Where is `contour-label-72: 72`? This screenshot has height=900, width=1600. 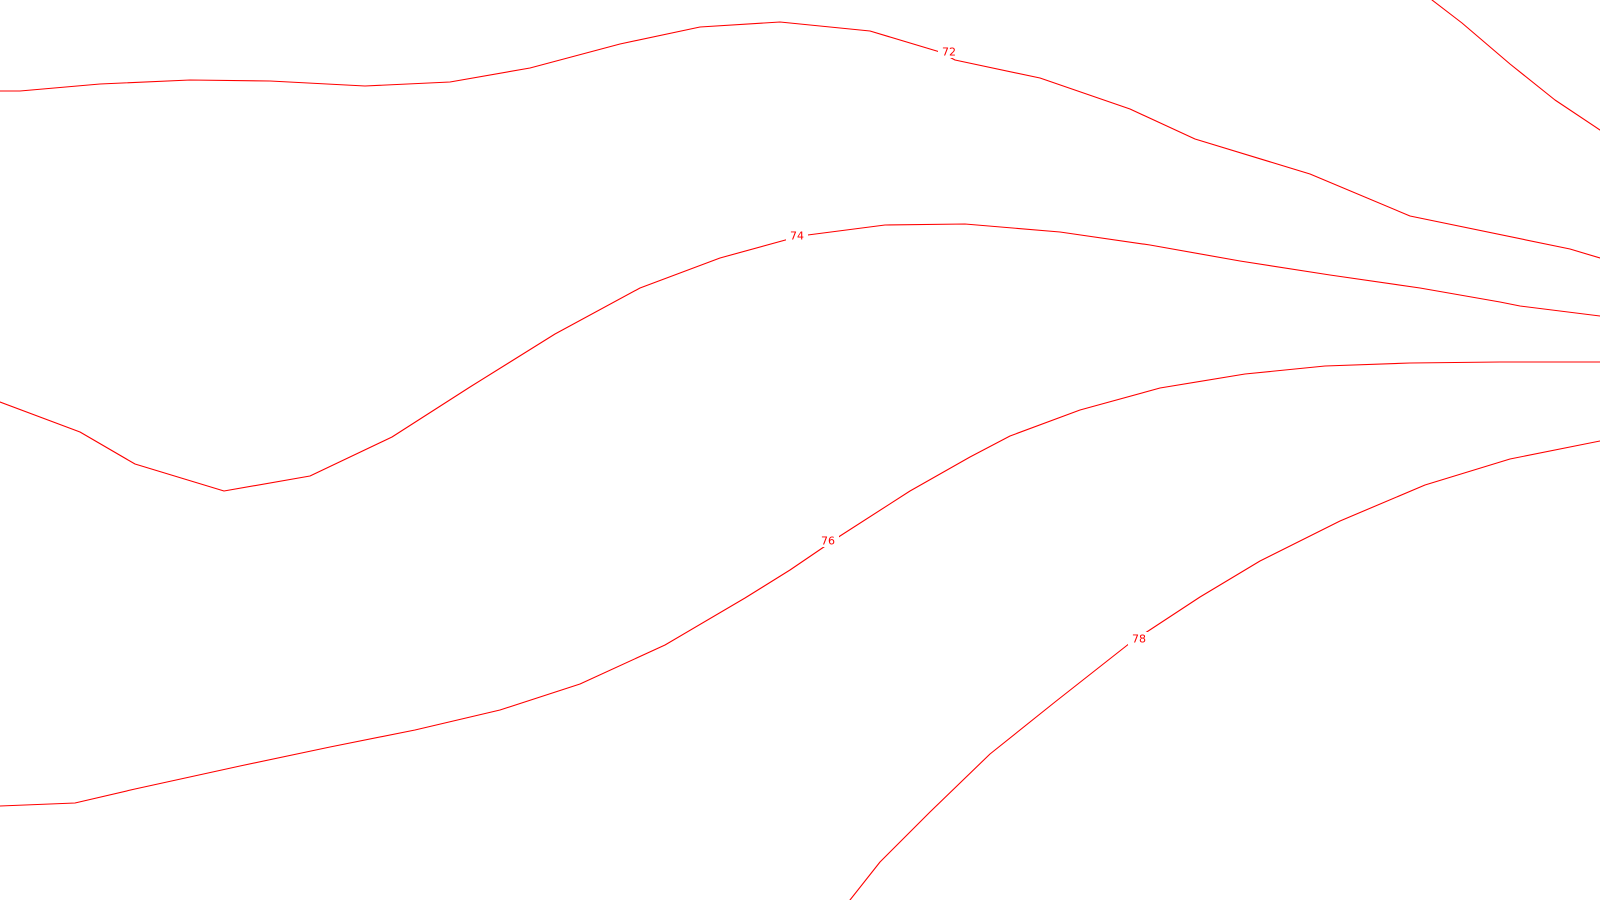 contour-label-72: 72 is located at coordinates (949, 52).